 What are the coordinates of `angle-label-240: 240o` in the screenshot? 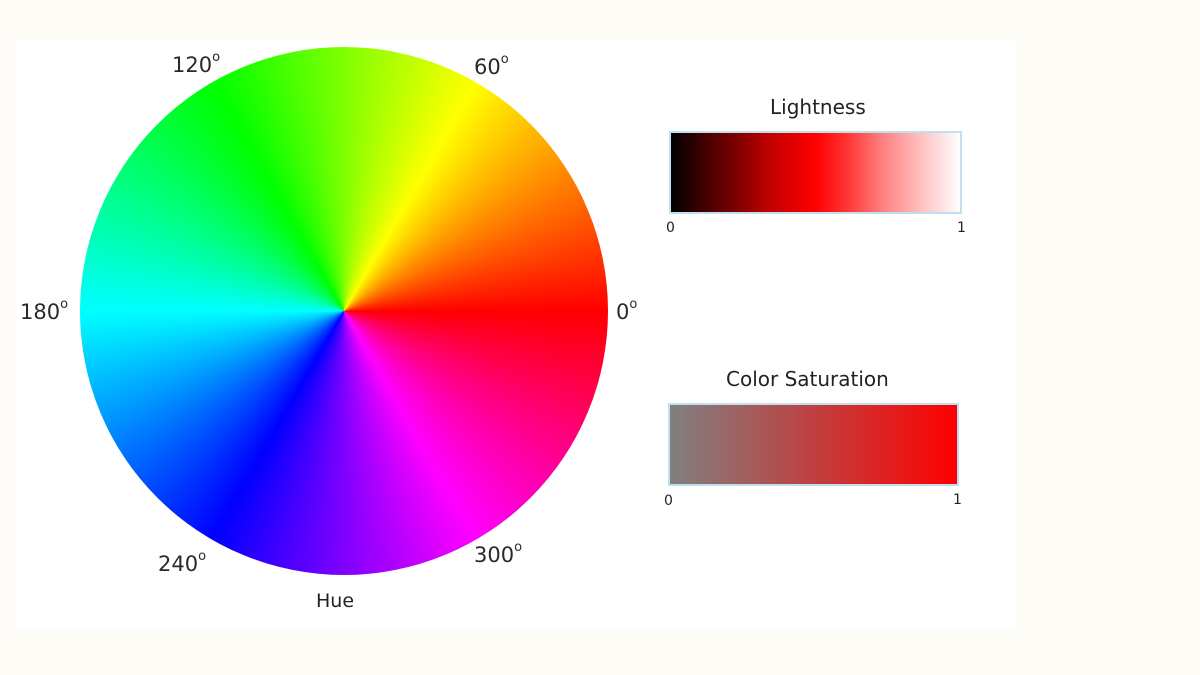 It's located at (182, 562).